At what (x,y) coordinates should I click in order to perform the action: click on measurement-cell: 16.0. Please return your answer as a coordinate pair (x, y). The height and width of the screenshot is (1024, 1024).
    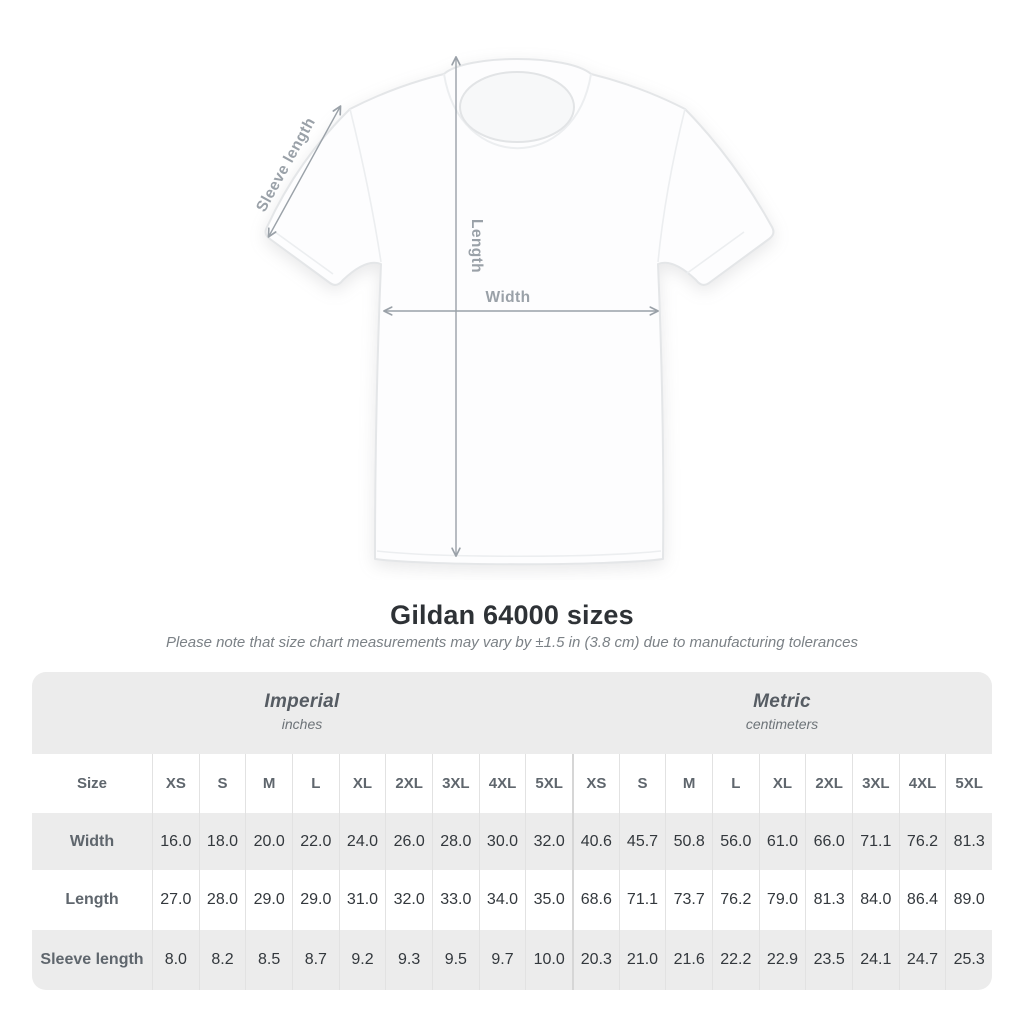
    Looking at the image, I should click on (175, 841).